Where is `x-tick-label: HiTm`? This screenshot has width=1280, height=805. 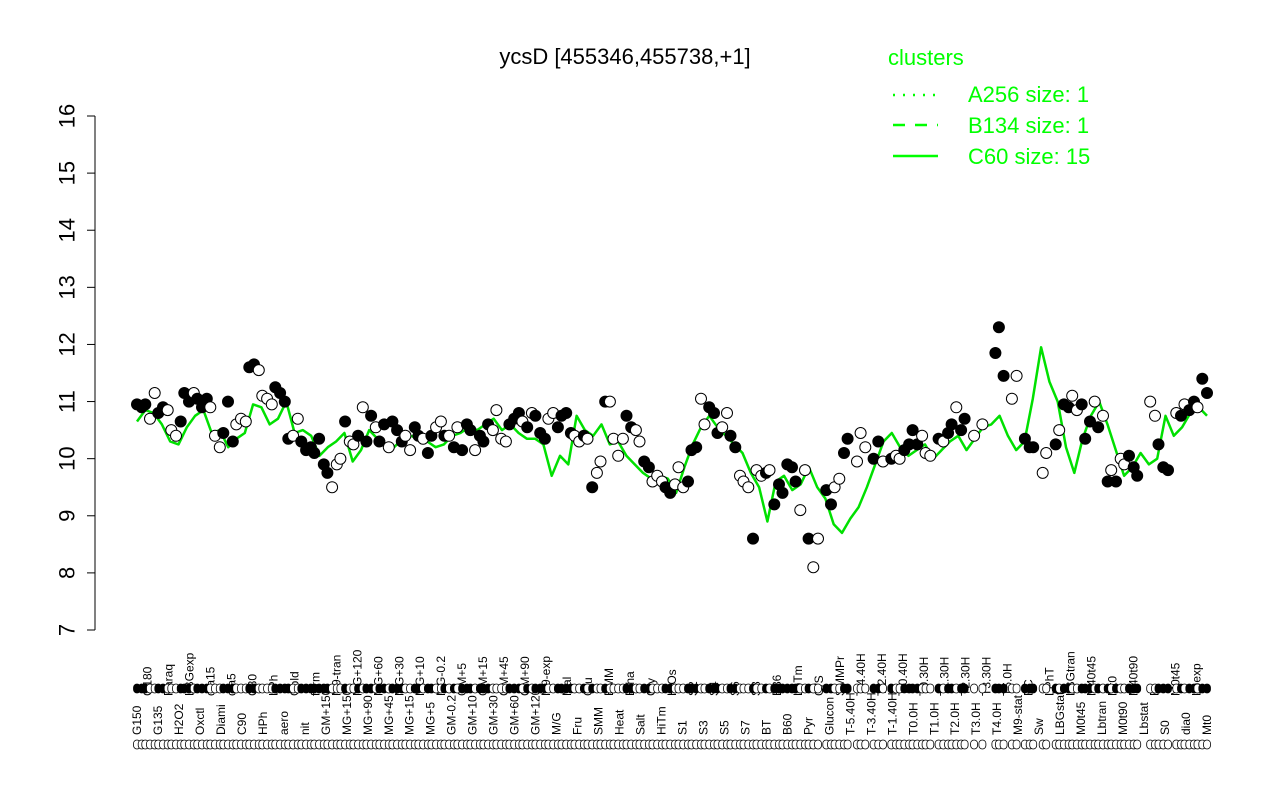 x-tick-label: HiTm is located at coordinates (662, 720).